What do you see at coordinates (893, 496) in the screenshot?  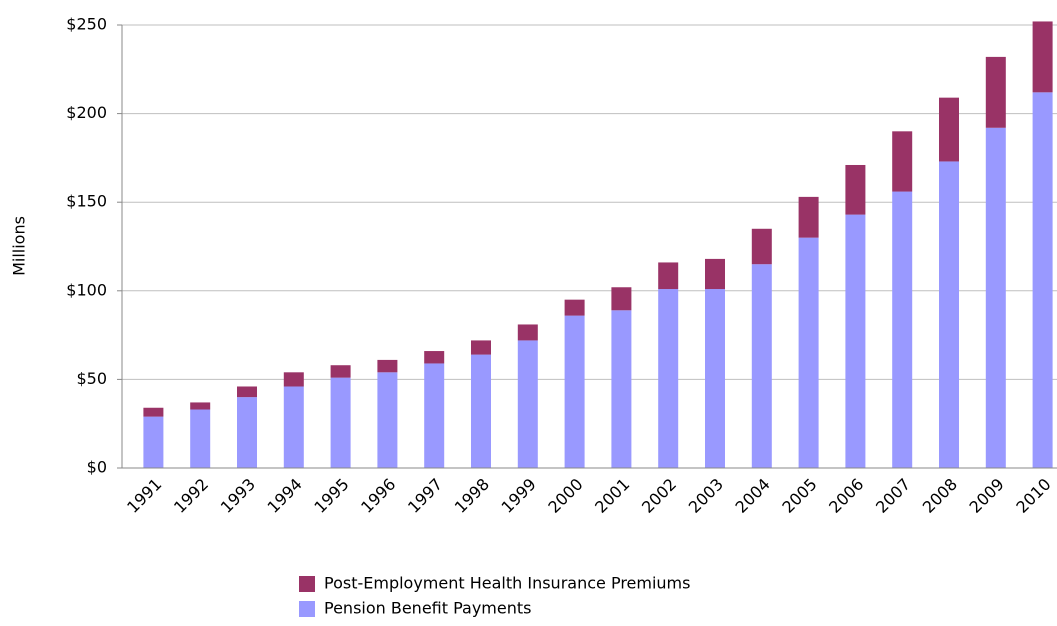 I see `x-tick-label: 2007` at bounding box center [893, 496].